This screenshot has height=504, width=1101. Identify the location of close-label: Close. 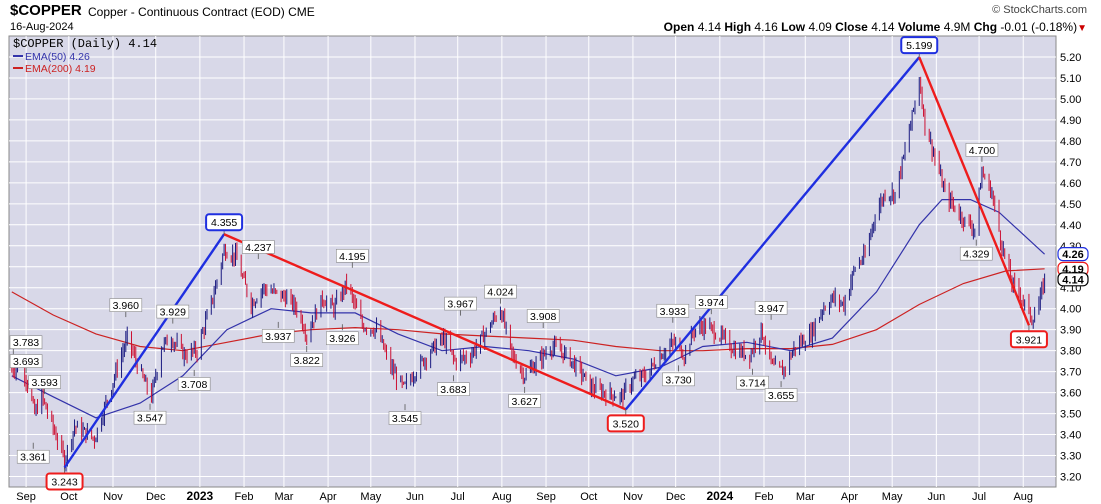
(851, 27).